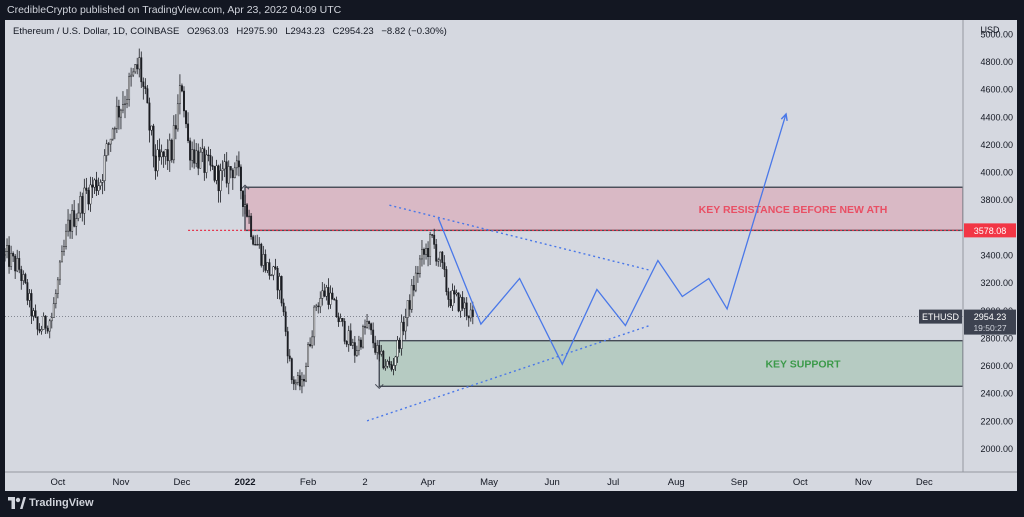 This screenshot has height=517, width=1024. I want to click on tradingview-logo-icon, so click(17, 503).